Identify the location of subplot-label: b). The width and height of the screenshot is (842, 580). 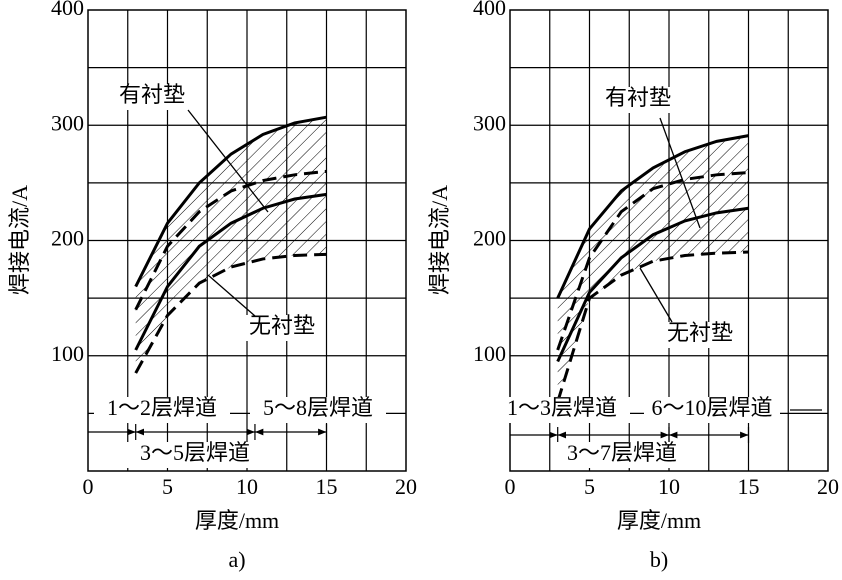
(659, 559).